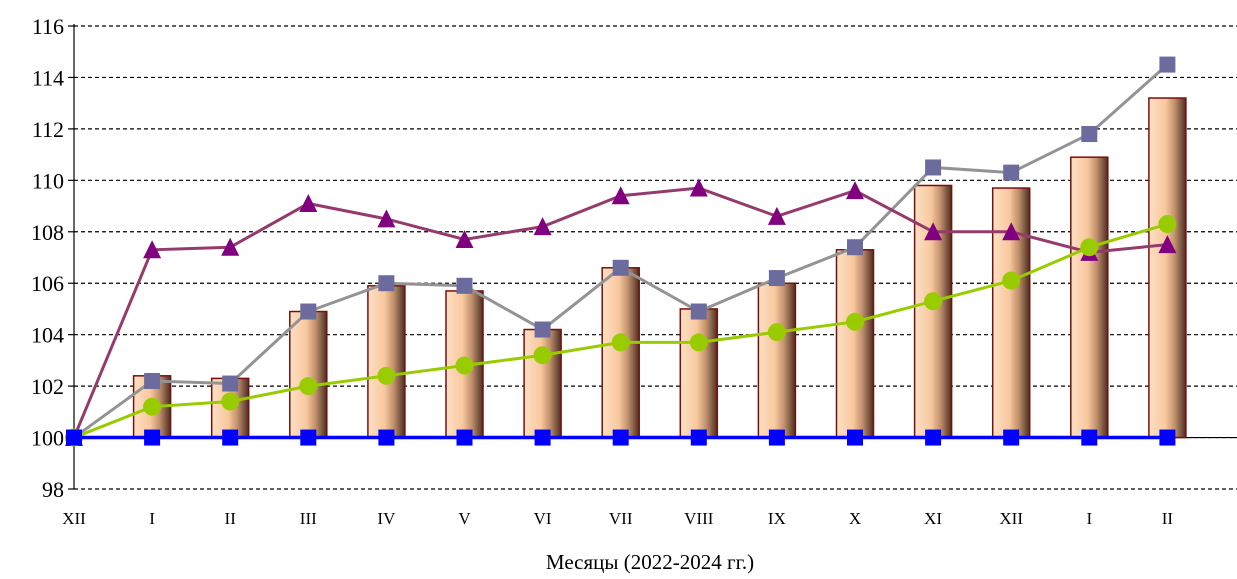  What do you see at coordinates (543, 518) in the screenshot?
I see `x-tick-label-6: VI` at bounding box center [543, 518].